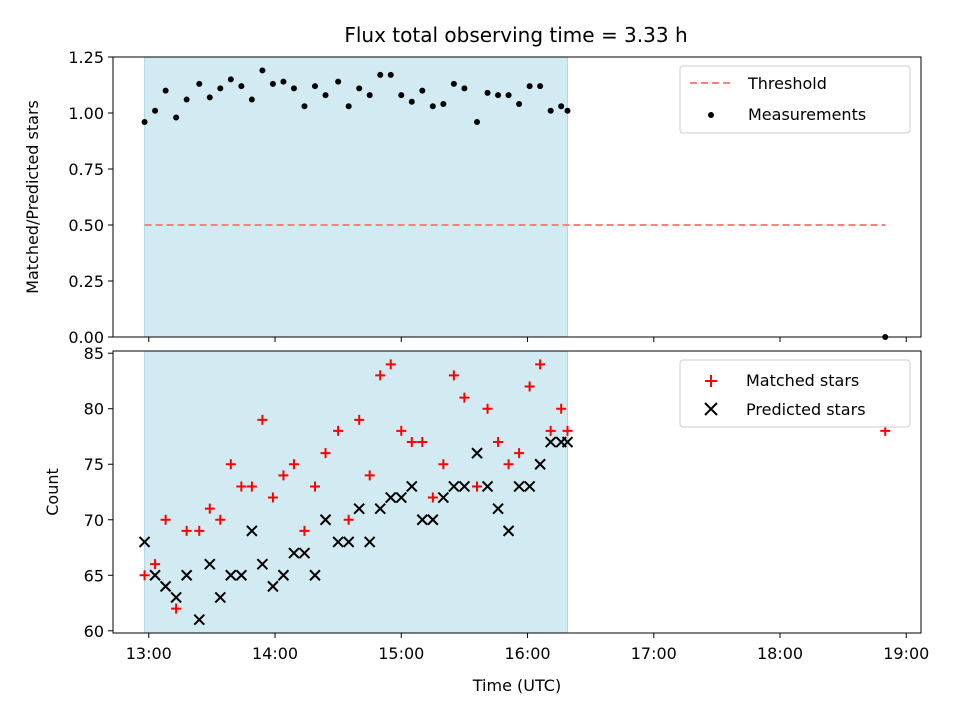  Describe the element at coordinates (94, 631) in the screenshot. I see `y-tick-label: 60` at that location.